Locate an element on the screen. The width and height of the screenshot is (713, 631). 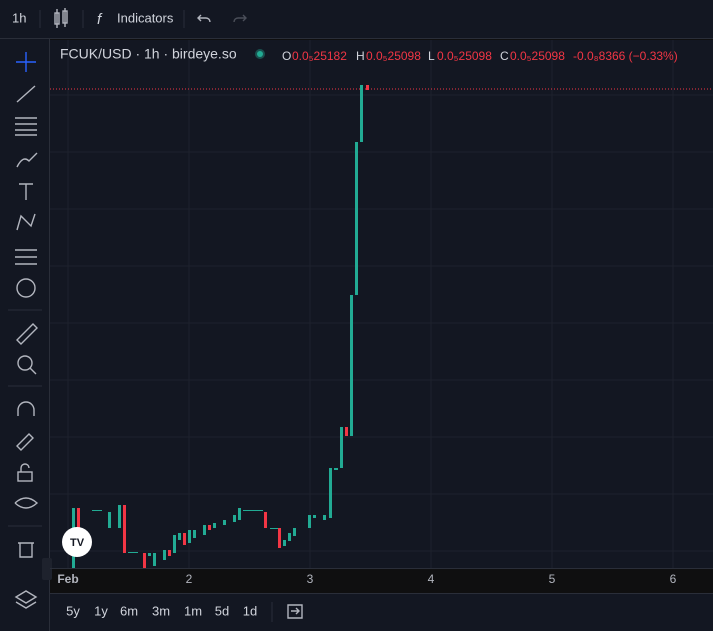
symbol: FCUK/USD · 1h · birdeye.so is located at coordinates (148, 54).